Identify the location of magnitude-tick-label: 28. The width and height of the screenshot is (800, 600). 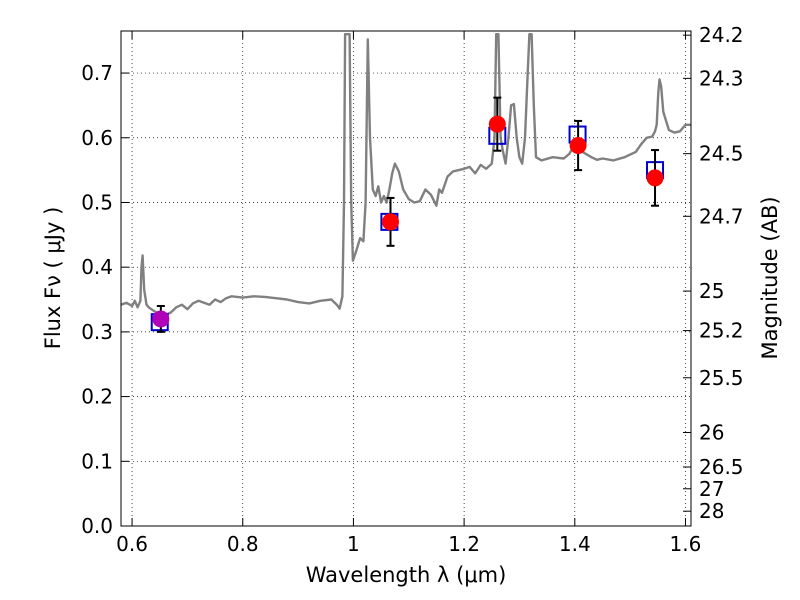
(711, 511).